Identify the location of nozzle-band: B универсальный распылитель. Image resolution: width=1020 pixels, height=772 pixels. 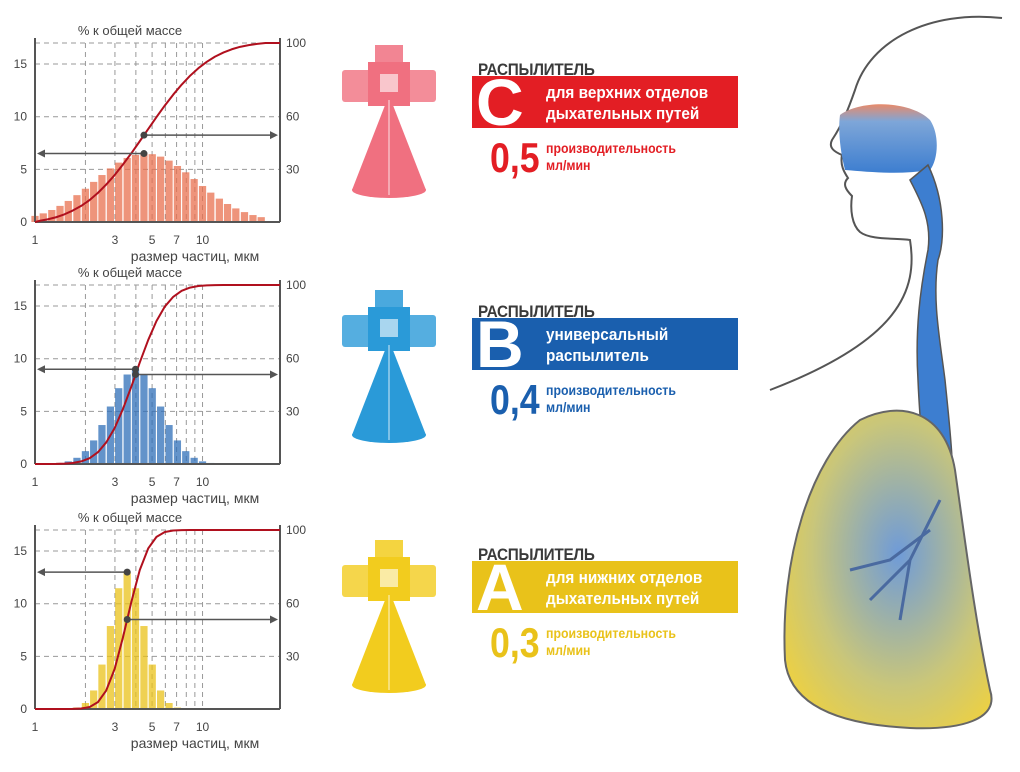
(605, 344).